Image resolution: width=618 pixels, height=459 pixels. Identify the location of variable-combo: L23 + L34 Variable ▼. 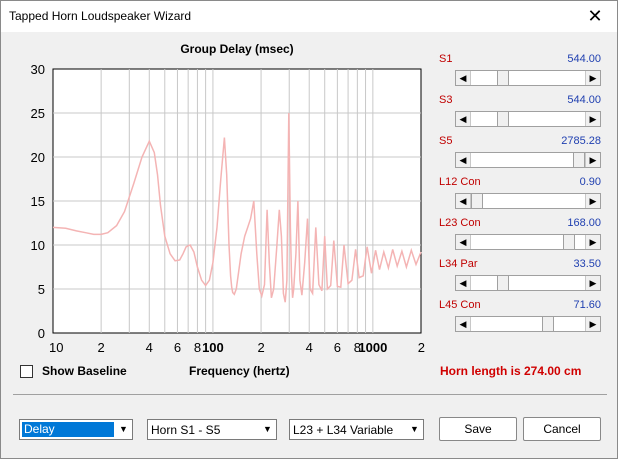
(356, 429).